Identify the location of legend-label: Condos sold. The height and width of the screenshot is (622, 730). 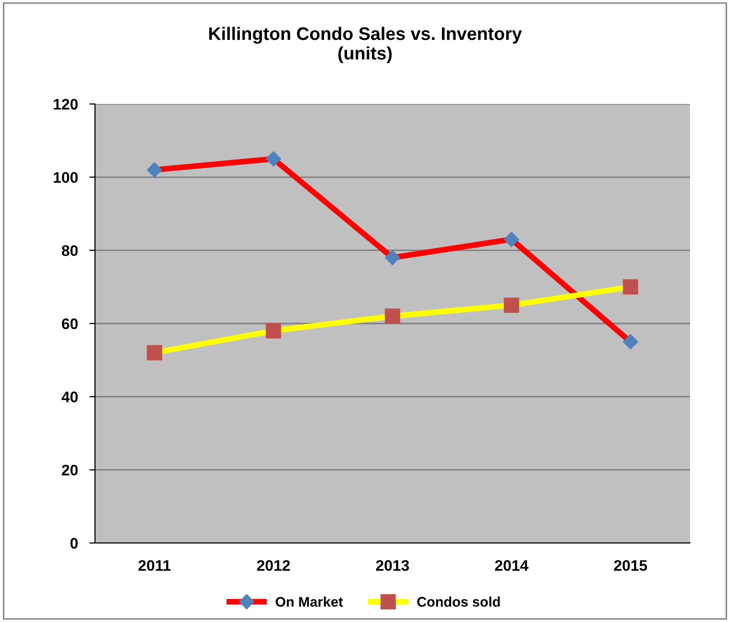
(458, 601).